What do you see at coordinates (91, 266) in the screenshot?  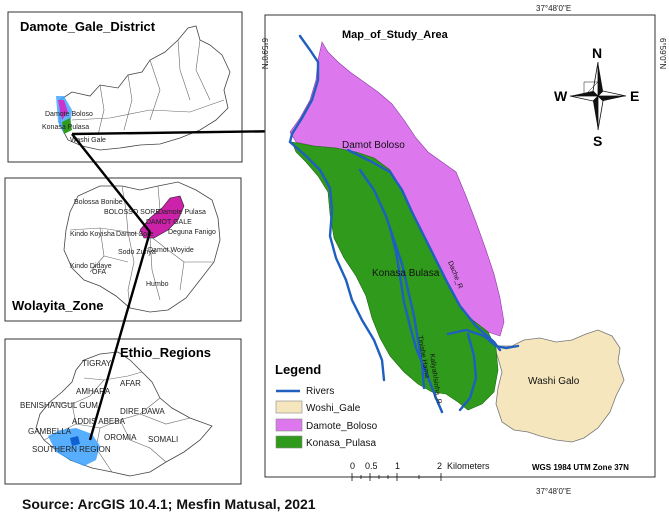 I see `zone-label-9: Kindo Didaye` at bounding box center [91, 266].